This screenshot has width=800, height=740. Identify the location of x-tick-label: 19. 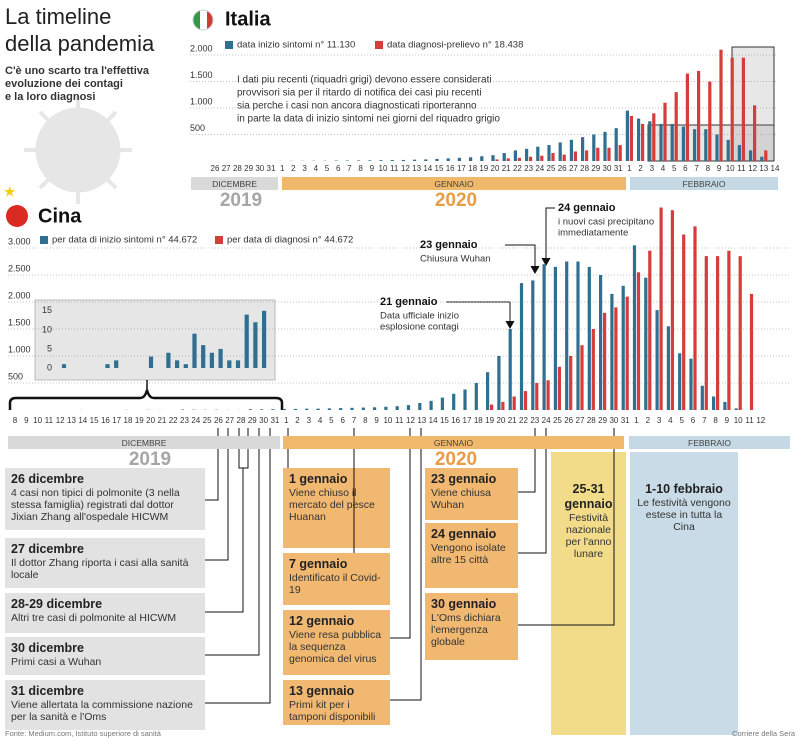
(489, 420).